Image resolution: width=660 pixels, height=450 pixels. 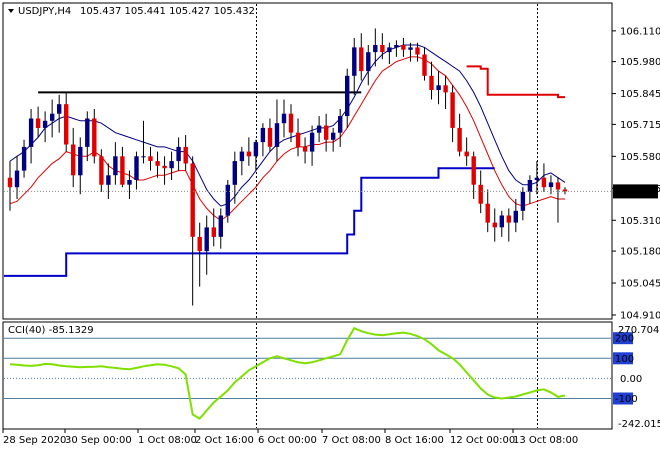 I want to click on cci-level-tag-label: 200, so click(x=624, y=339).